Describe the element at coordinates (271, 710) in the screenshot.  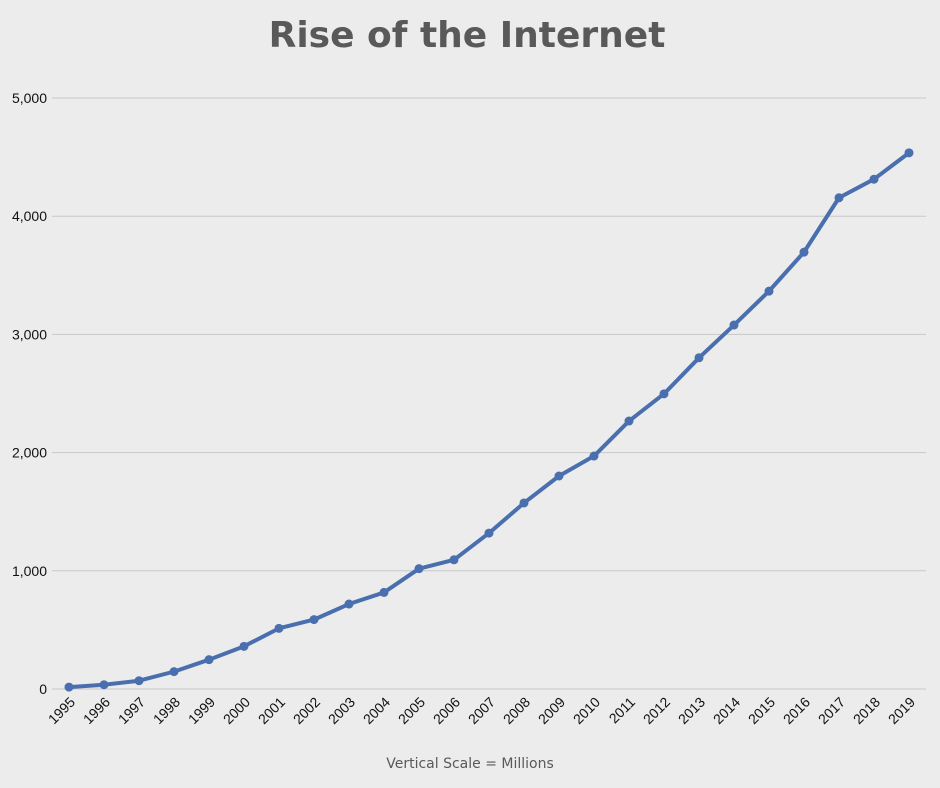
I see `x-tick-label: 2001` at that location.